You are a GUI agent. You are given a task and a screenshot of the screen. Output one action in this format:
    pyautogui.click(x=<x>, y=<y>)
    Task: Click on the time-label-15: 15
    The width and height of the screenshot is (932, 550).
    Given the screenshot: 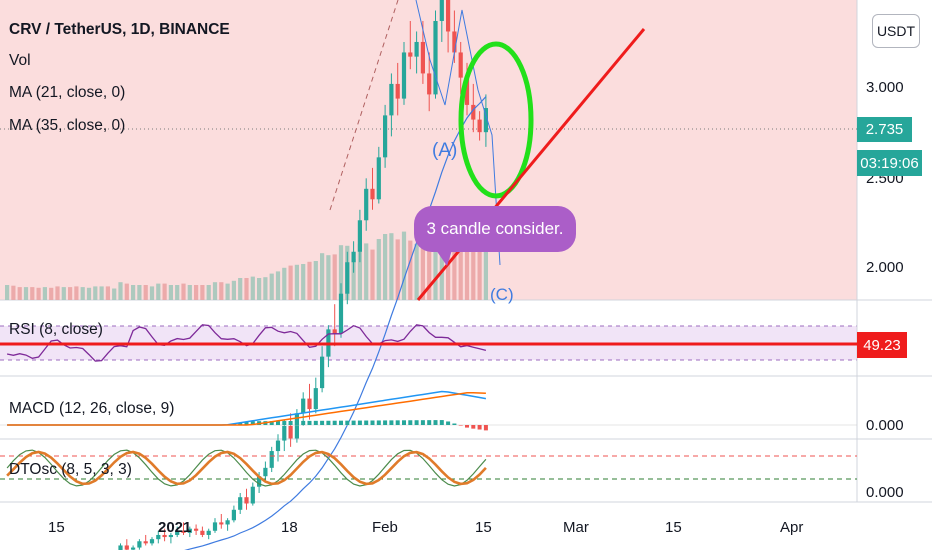 What is the action you would take?
    pyautogui.click(x=56, y=527)
    